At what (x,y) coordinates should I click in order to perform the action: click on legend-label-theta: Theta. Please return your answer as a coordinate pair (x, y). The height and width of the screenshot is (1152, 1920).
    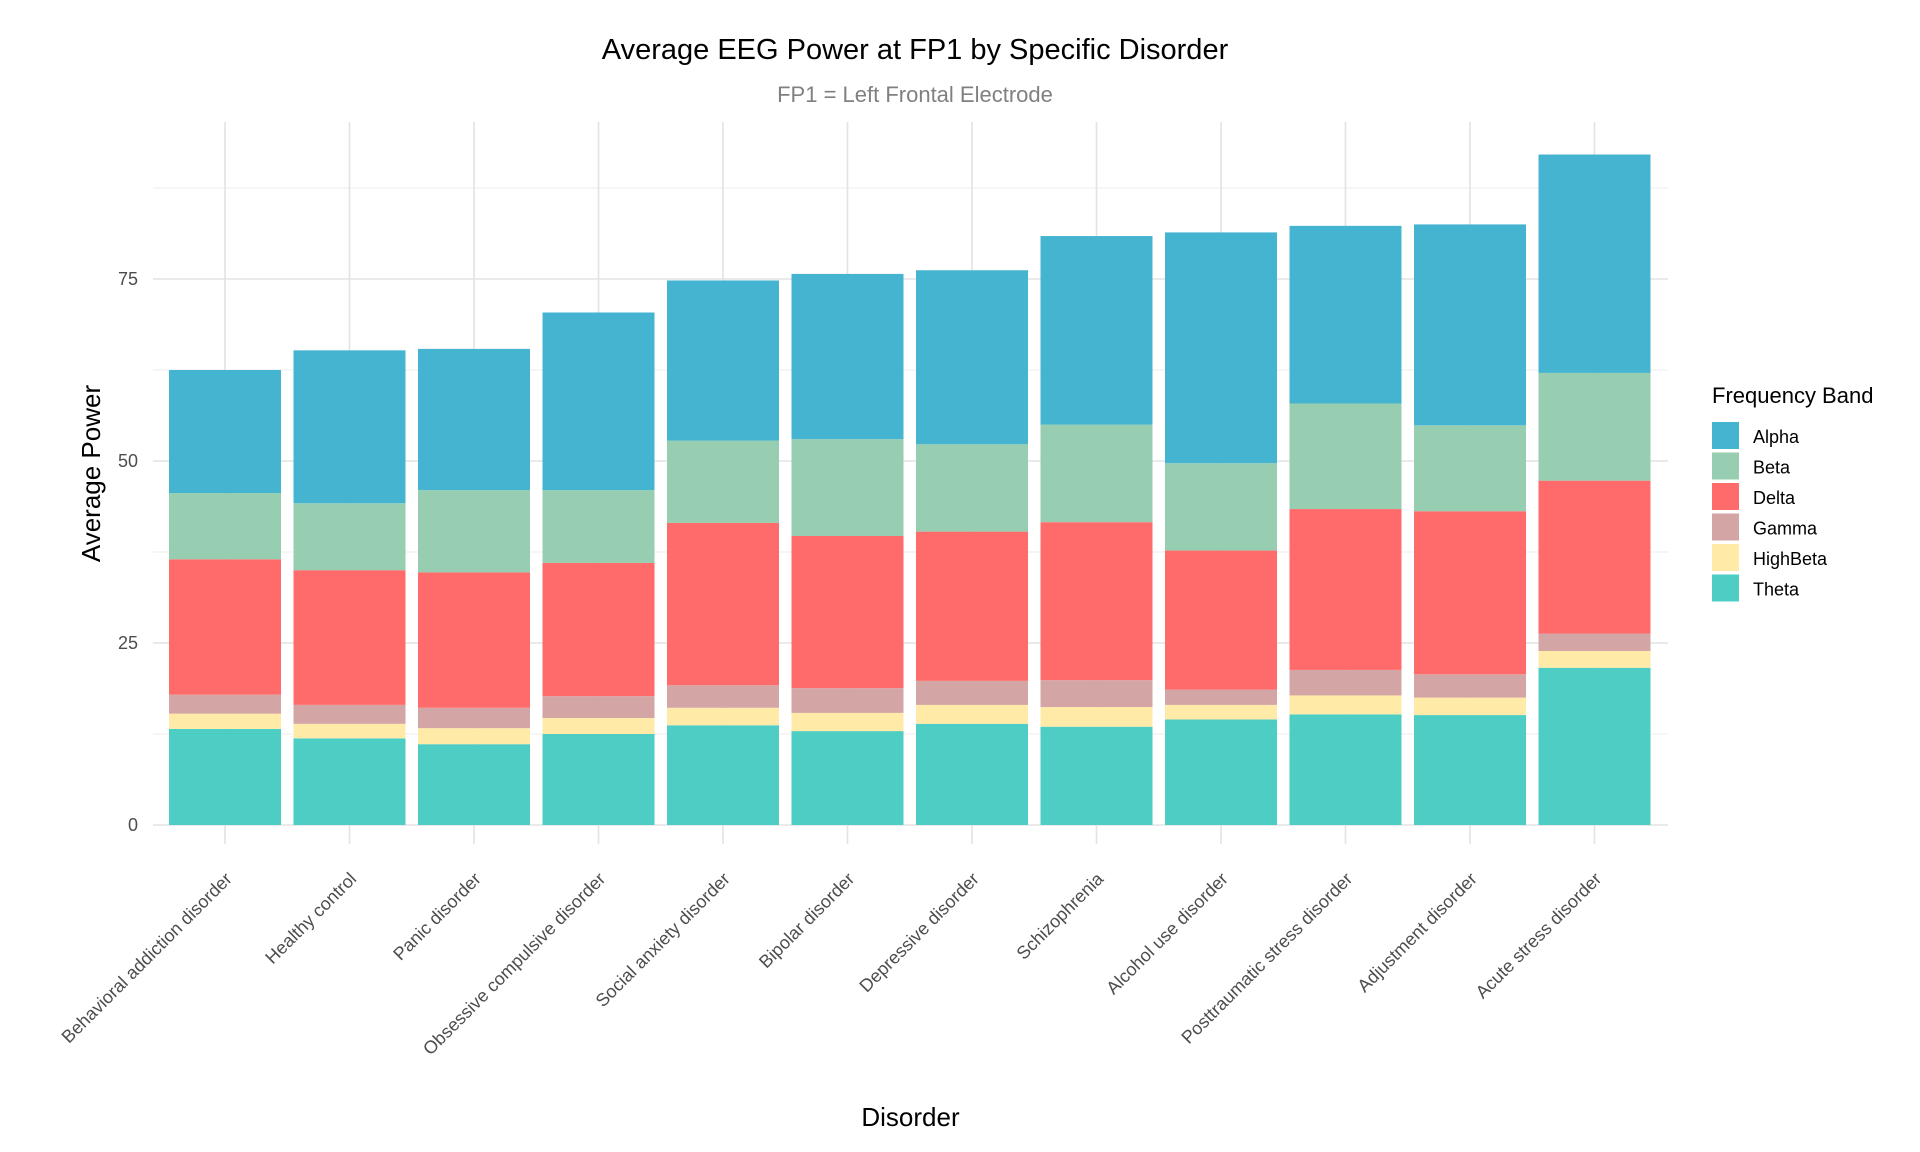
    Looking at the image, I should click on (1776, 590).